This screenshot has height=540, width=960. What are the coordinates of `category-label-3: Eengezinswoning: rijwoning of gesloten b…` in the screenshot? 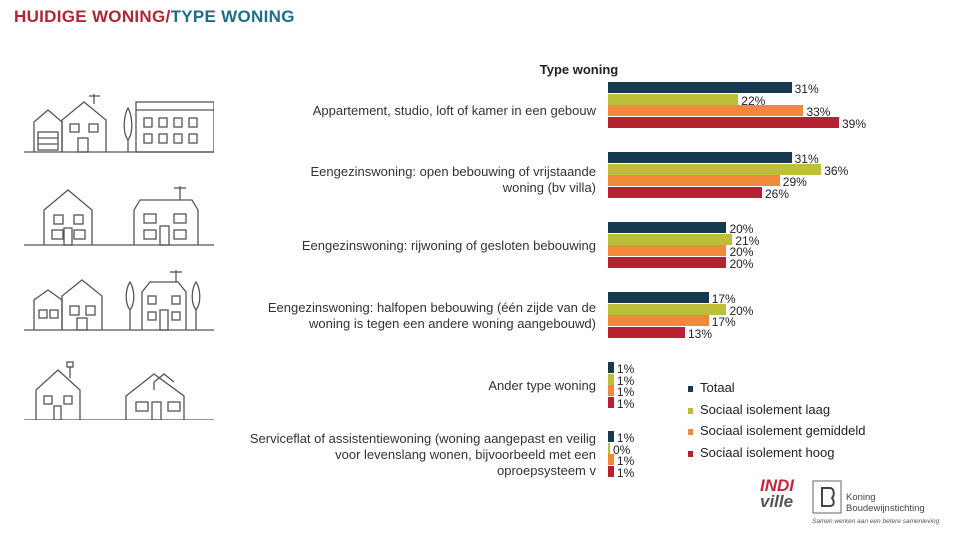 It's located at (448, 245).